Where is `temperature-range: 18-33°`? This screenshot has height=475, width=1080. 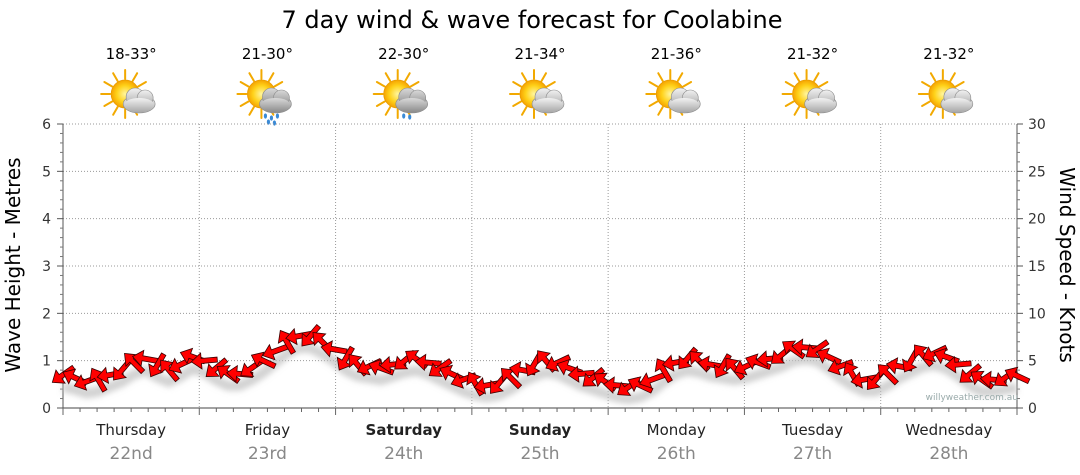
temperature-range: 18-33° is located at coordinates (131, 54).